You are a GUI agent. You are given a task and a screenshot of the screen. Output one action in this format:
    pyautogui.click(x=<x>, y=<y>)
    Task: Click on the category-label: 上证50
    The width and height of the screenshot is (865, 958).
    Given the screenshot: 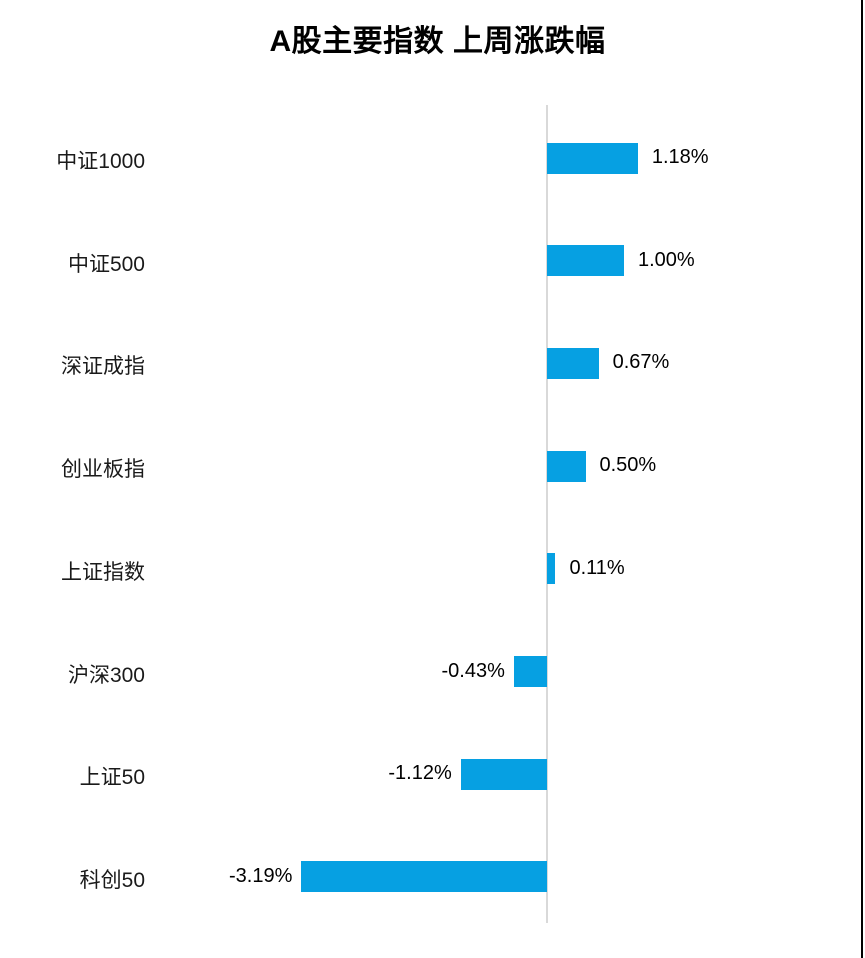 What is the action you would take?
    pyautogui.click(x=112, y=778)
    